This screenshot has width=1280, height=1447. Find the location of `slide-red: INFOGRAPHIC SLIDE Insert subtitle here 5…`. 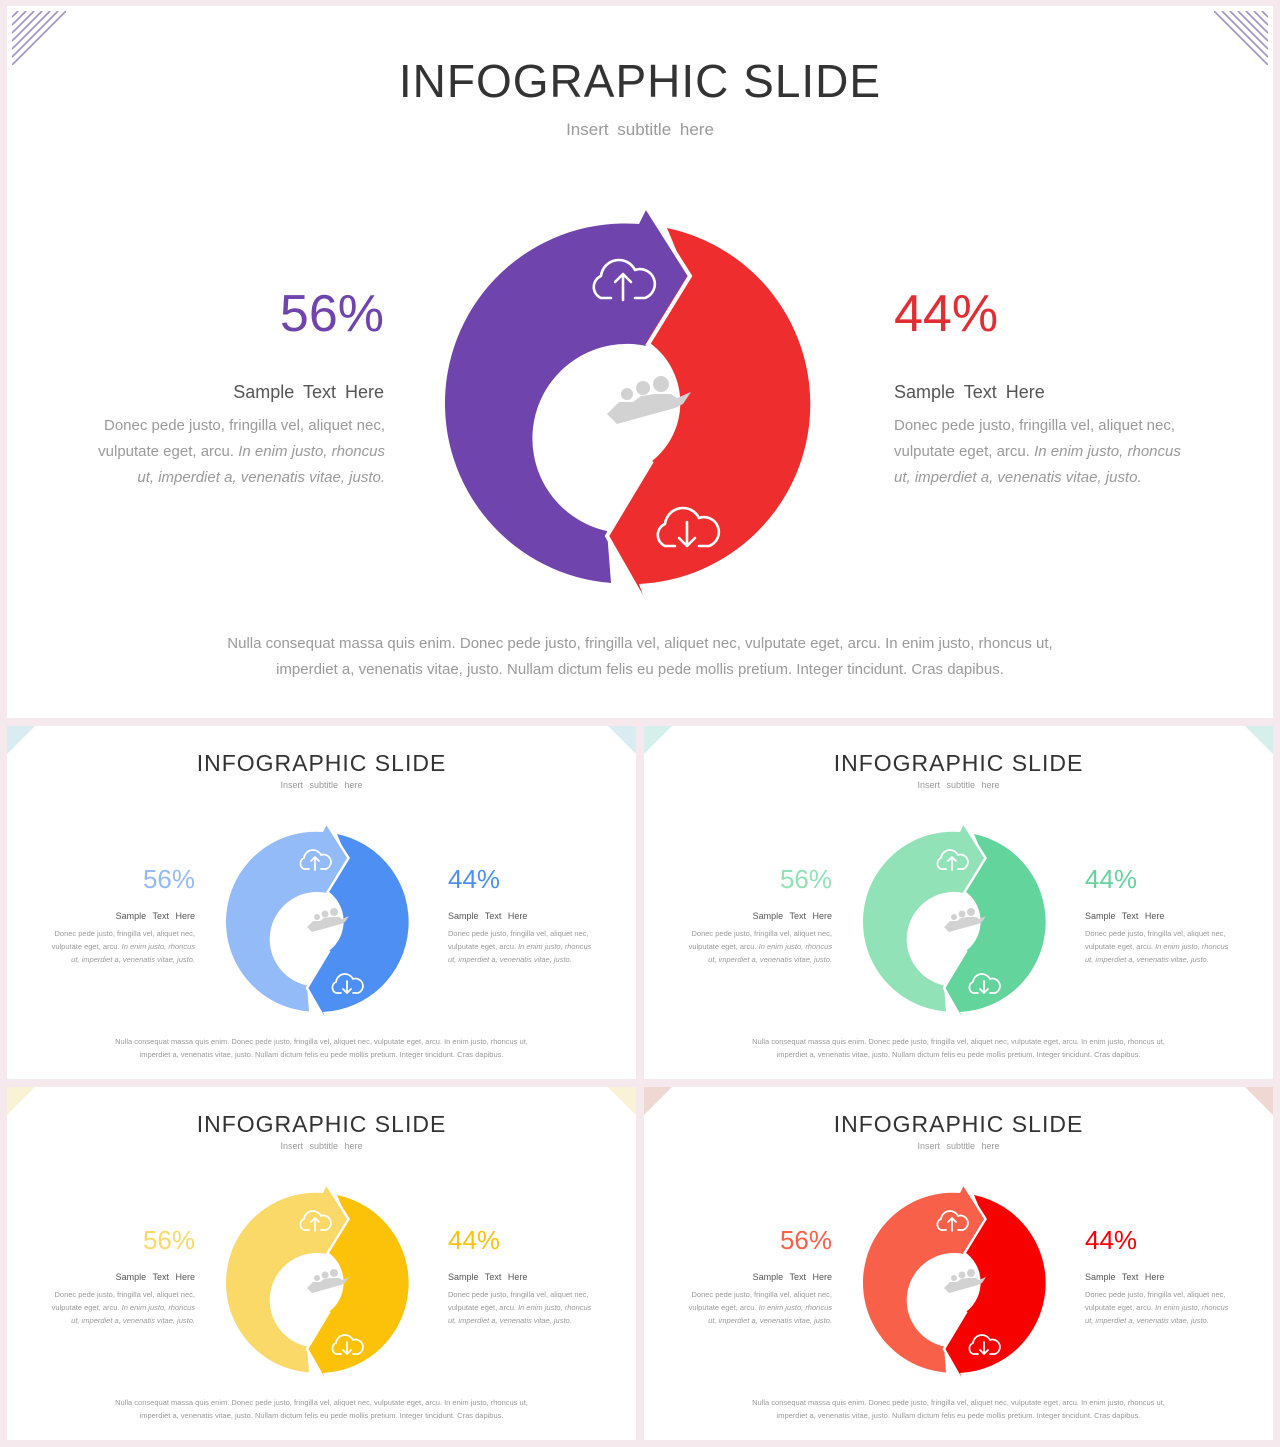

slide-red: INFOGRAPHIC SLIDE Insert subtitle here 5… is located at coordinates (958, 1263).